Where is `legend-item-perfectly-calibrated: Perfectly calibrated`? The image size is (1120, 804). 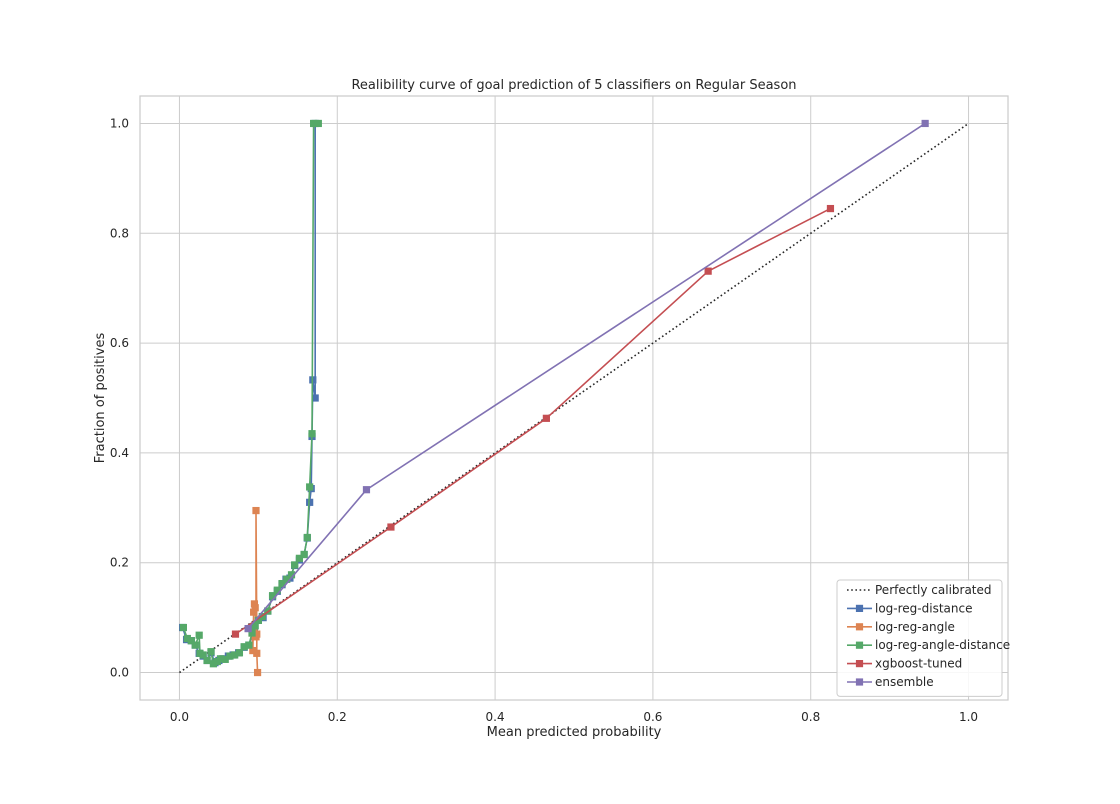 legend-item-perfectly-calibrated: Perfectly calibrated is located at coordinates (919, 590).